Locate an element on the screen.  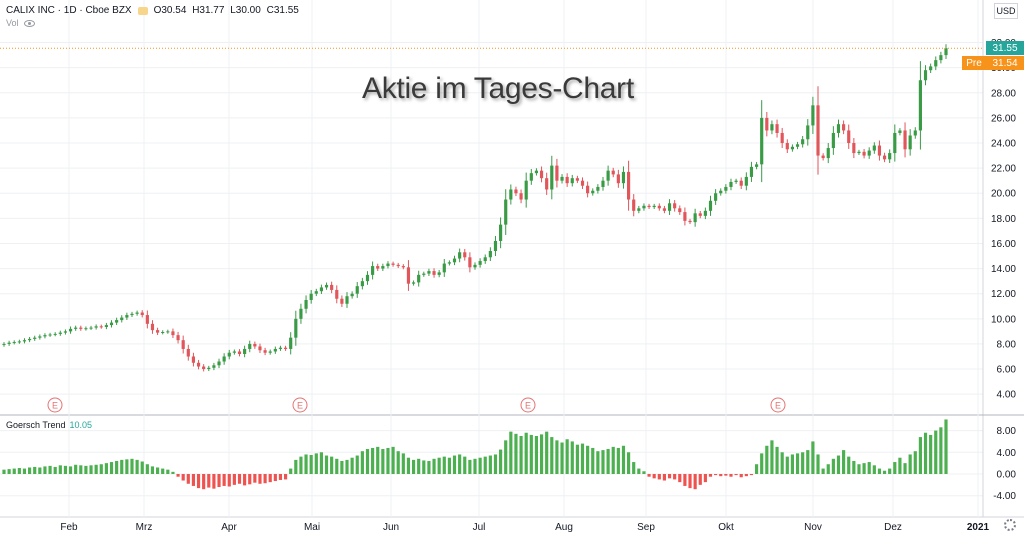
indicator-name: Goersch Trend is located at coordinates (36, 425).